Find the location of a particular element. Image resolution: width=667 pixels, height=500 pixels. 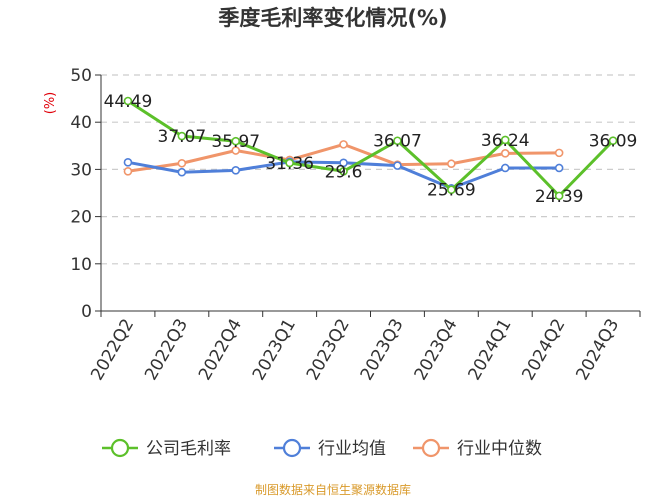

x-tick-label: 2023Q2 is located at coordinates (328, 350).